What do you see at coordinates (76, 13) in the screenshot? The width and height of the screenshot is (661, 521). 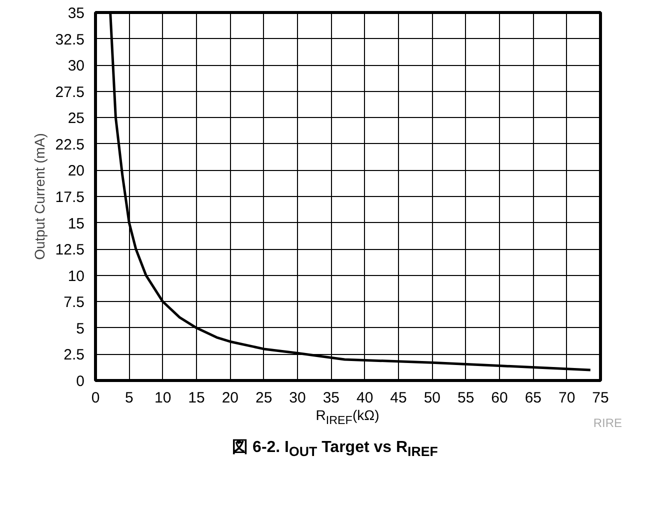 I see `y-tick-label: 35` at bounding box center [76, 13].